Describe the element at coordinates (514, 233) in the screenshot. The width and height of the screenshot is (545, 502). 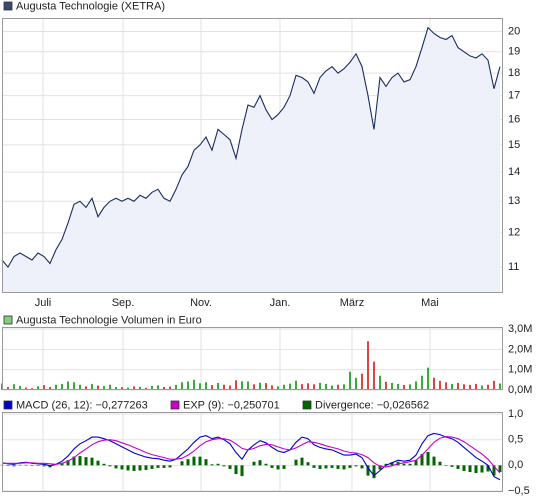
I see `y-tick-label: 12` at that location.